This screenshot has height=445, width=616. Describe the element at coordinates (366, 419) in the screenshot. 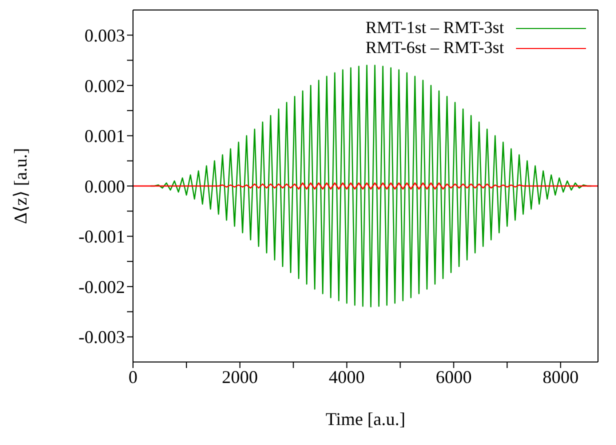

I see `x-axis-title: Time [a.u.]` at that location.